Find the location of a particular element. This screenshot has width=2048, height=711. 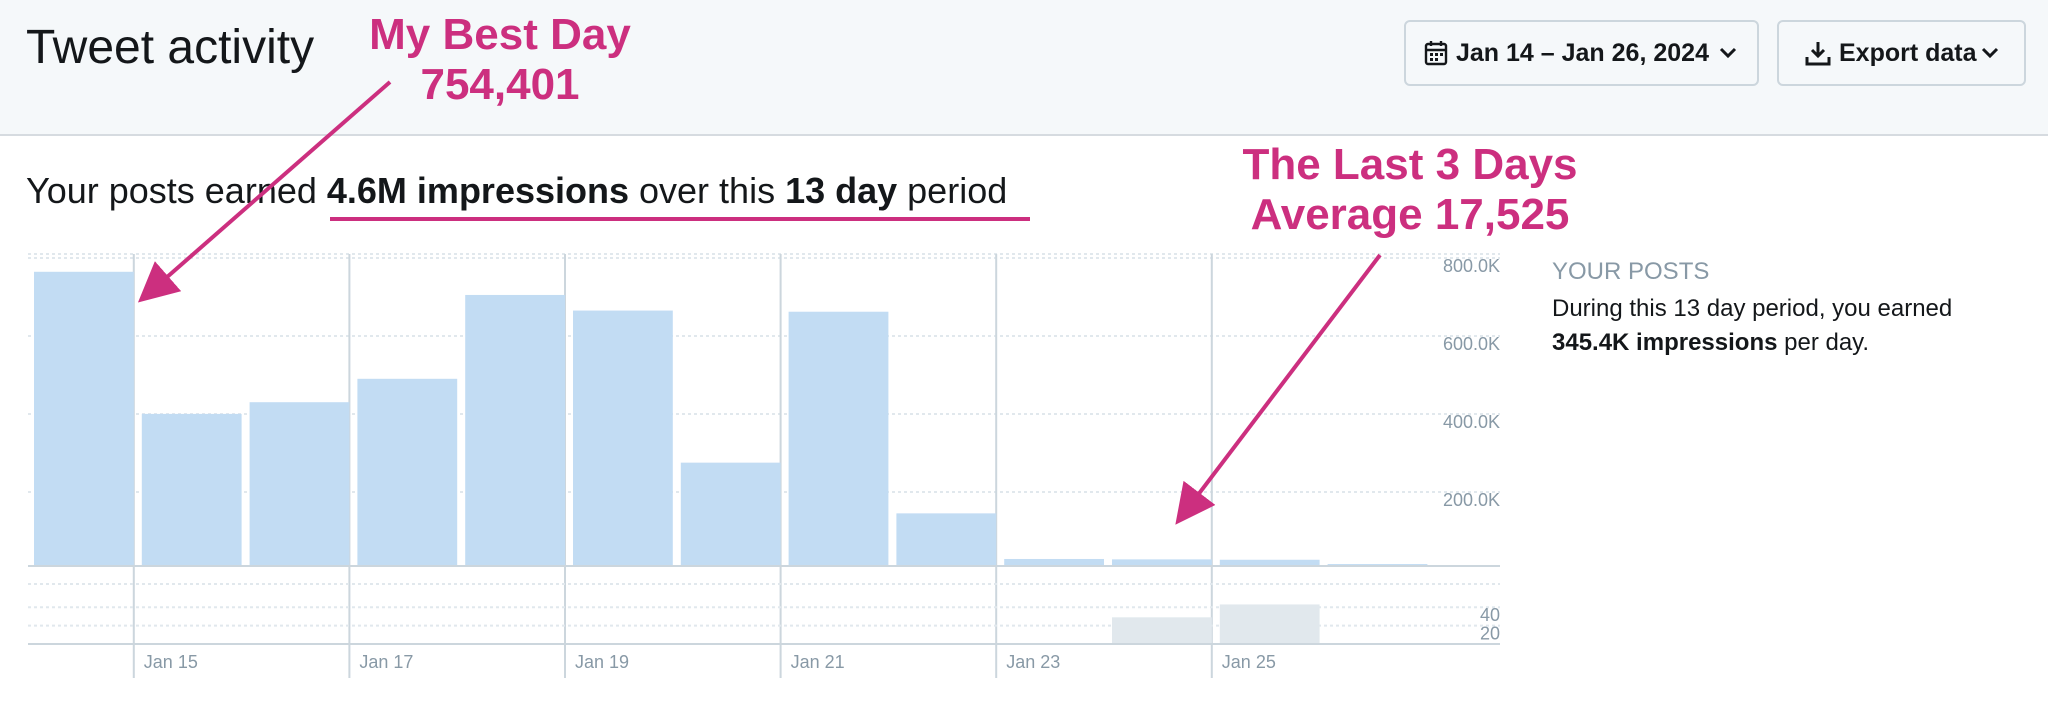

sidebar-text-suffix: per day. is located at coordinates (1823, 342).